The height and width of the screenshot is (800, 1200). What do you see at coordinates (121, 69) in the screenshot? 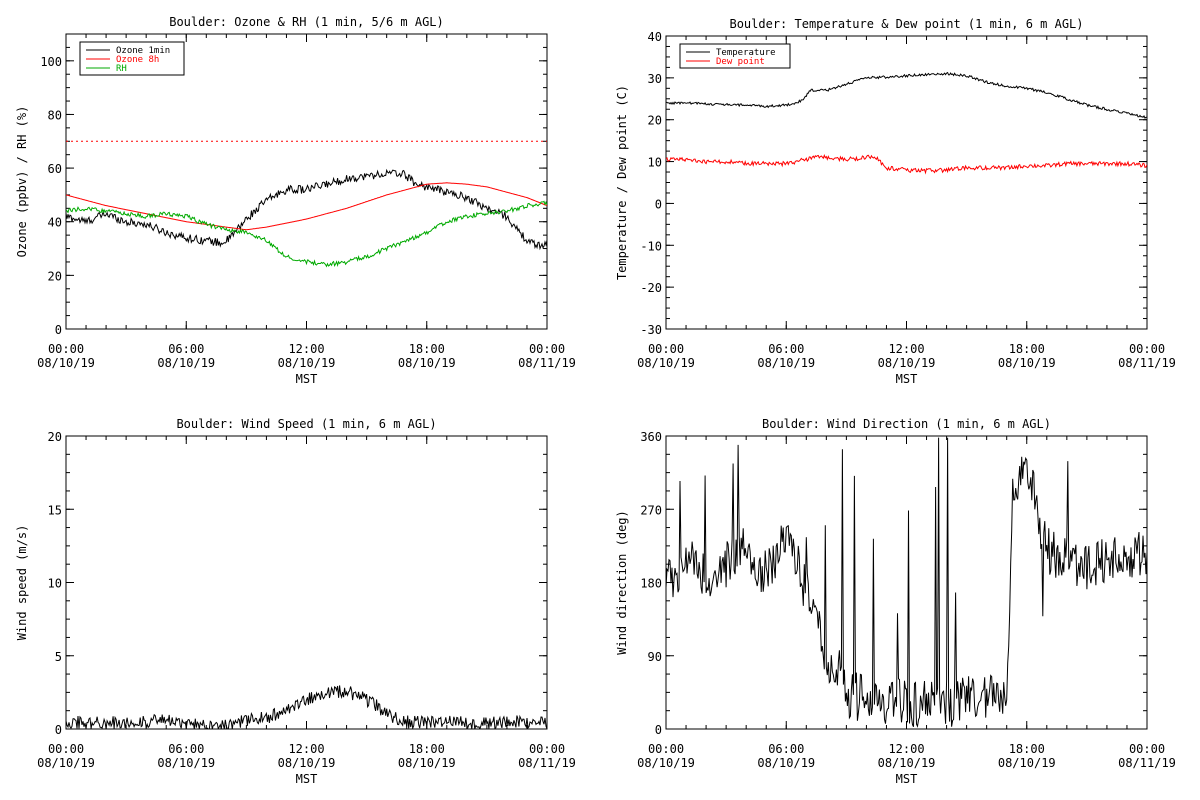
I see `legend-label: RH` at bounding box center [121, 69].